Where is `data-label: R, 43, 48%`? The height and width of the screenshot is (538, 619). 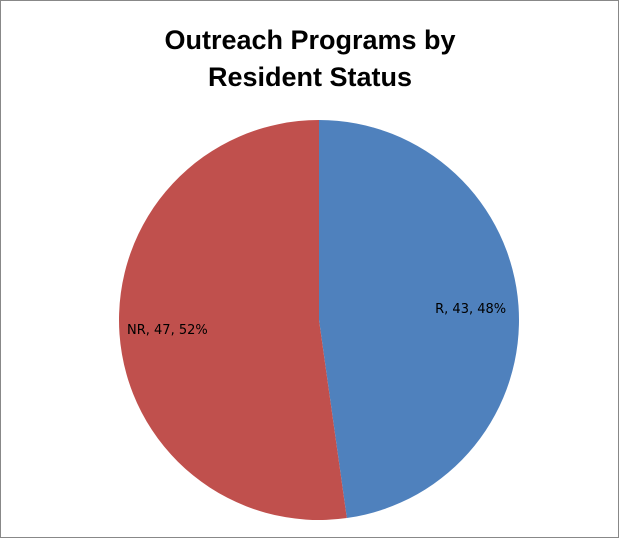
data-label: R, 43, 48% is located at coordinates (470, 309).